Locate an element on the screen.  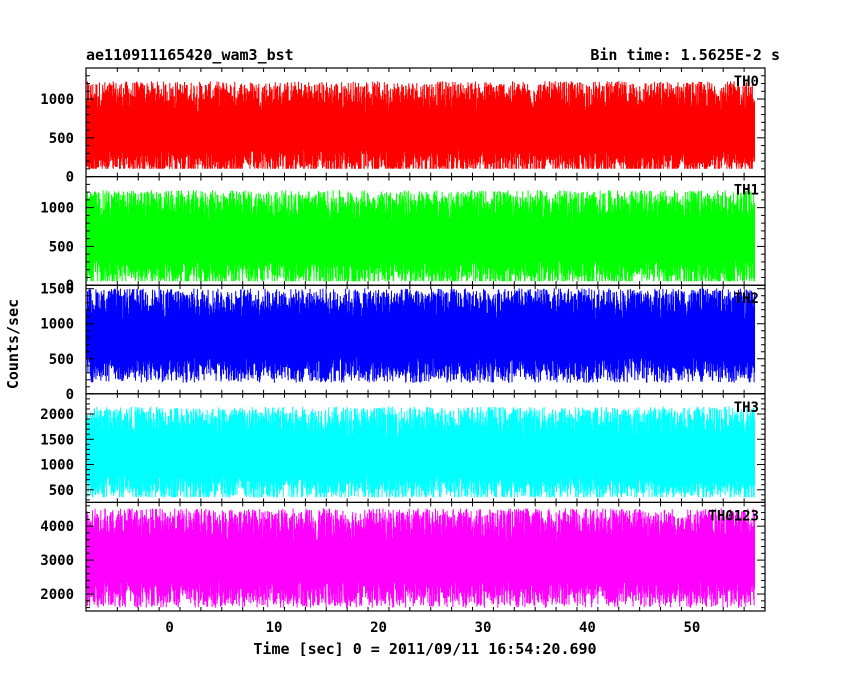
panel-label: TH0123 is located at coordinates (733, 516).